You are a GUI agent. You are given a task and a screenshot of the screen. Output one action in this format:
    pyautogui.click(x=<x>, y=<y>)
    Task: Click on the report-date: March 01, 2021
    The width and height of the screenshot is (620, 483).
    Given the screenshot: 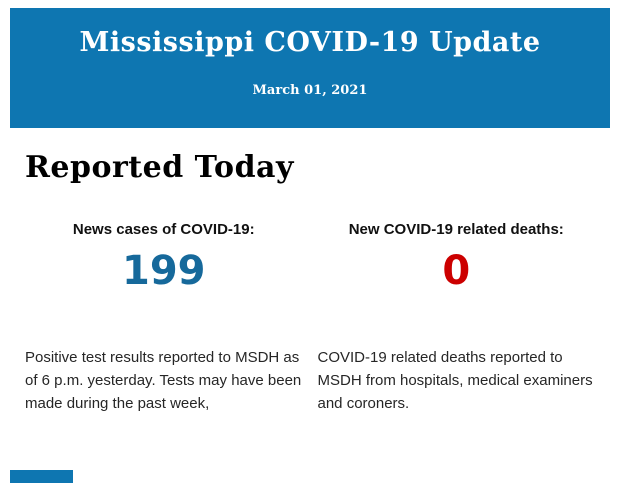 What is the action you would take?
    pyautogui.click(x=310, y=90)
    